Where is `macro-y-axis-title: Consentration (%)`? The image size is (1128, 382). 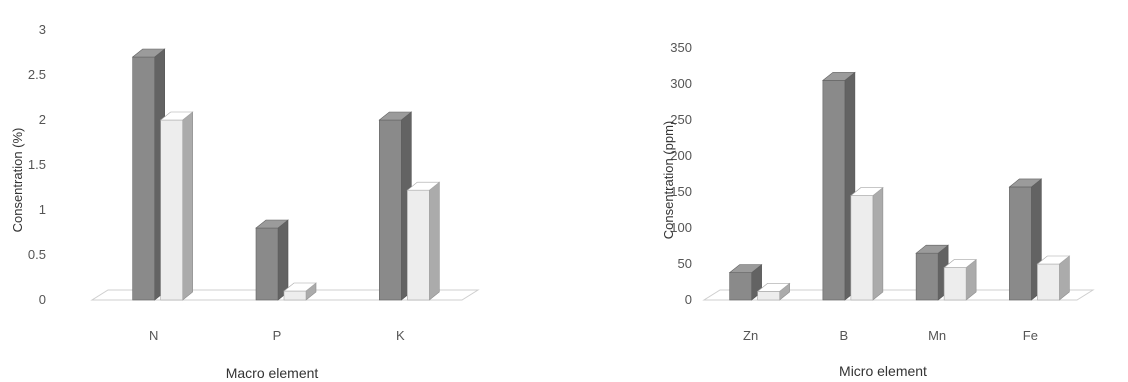 macro-y-axis-title: Consentration (%) is located at coordinates (17, 180).